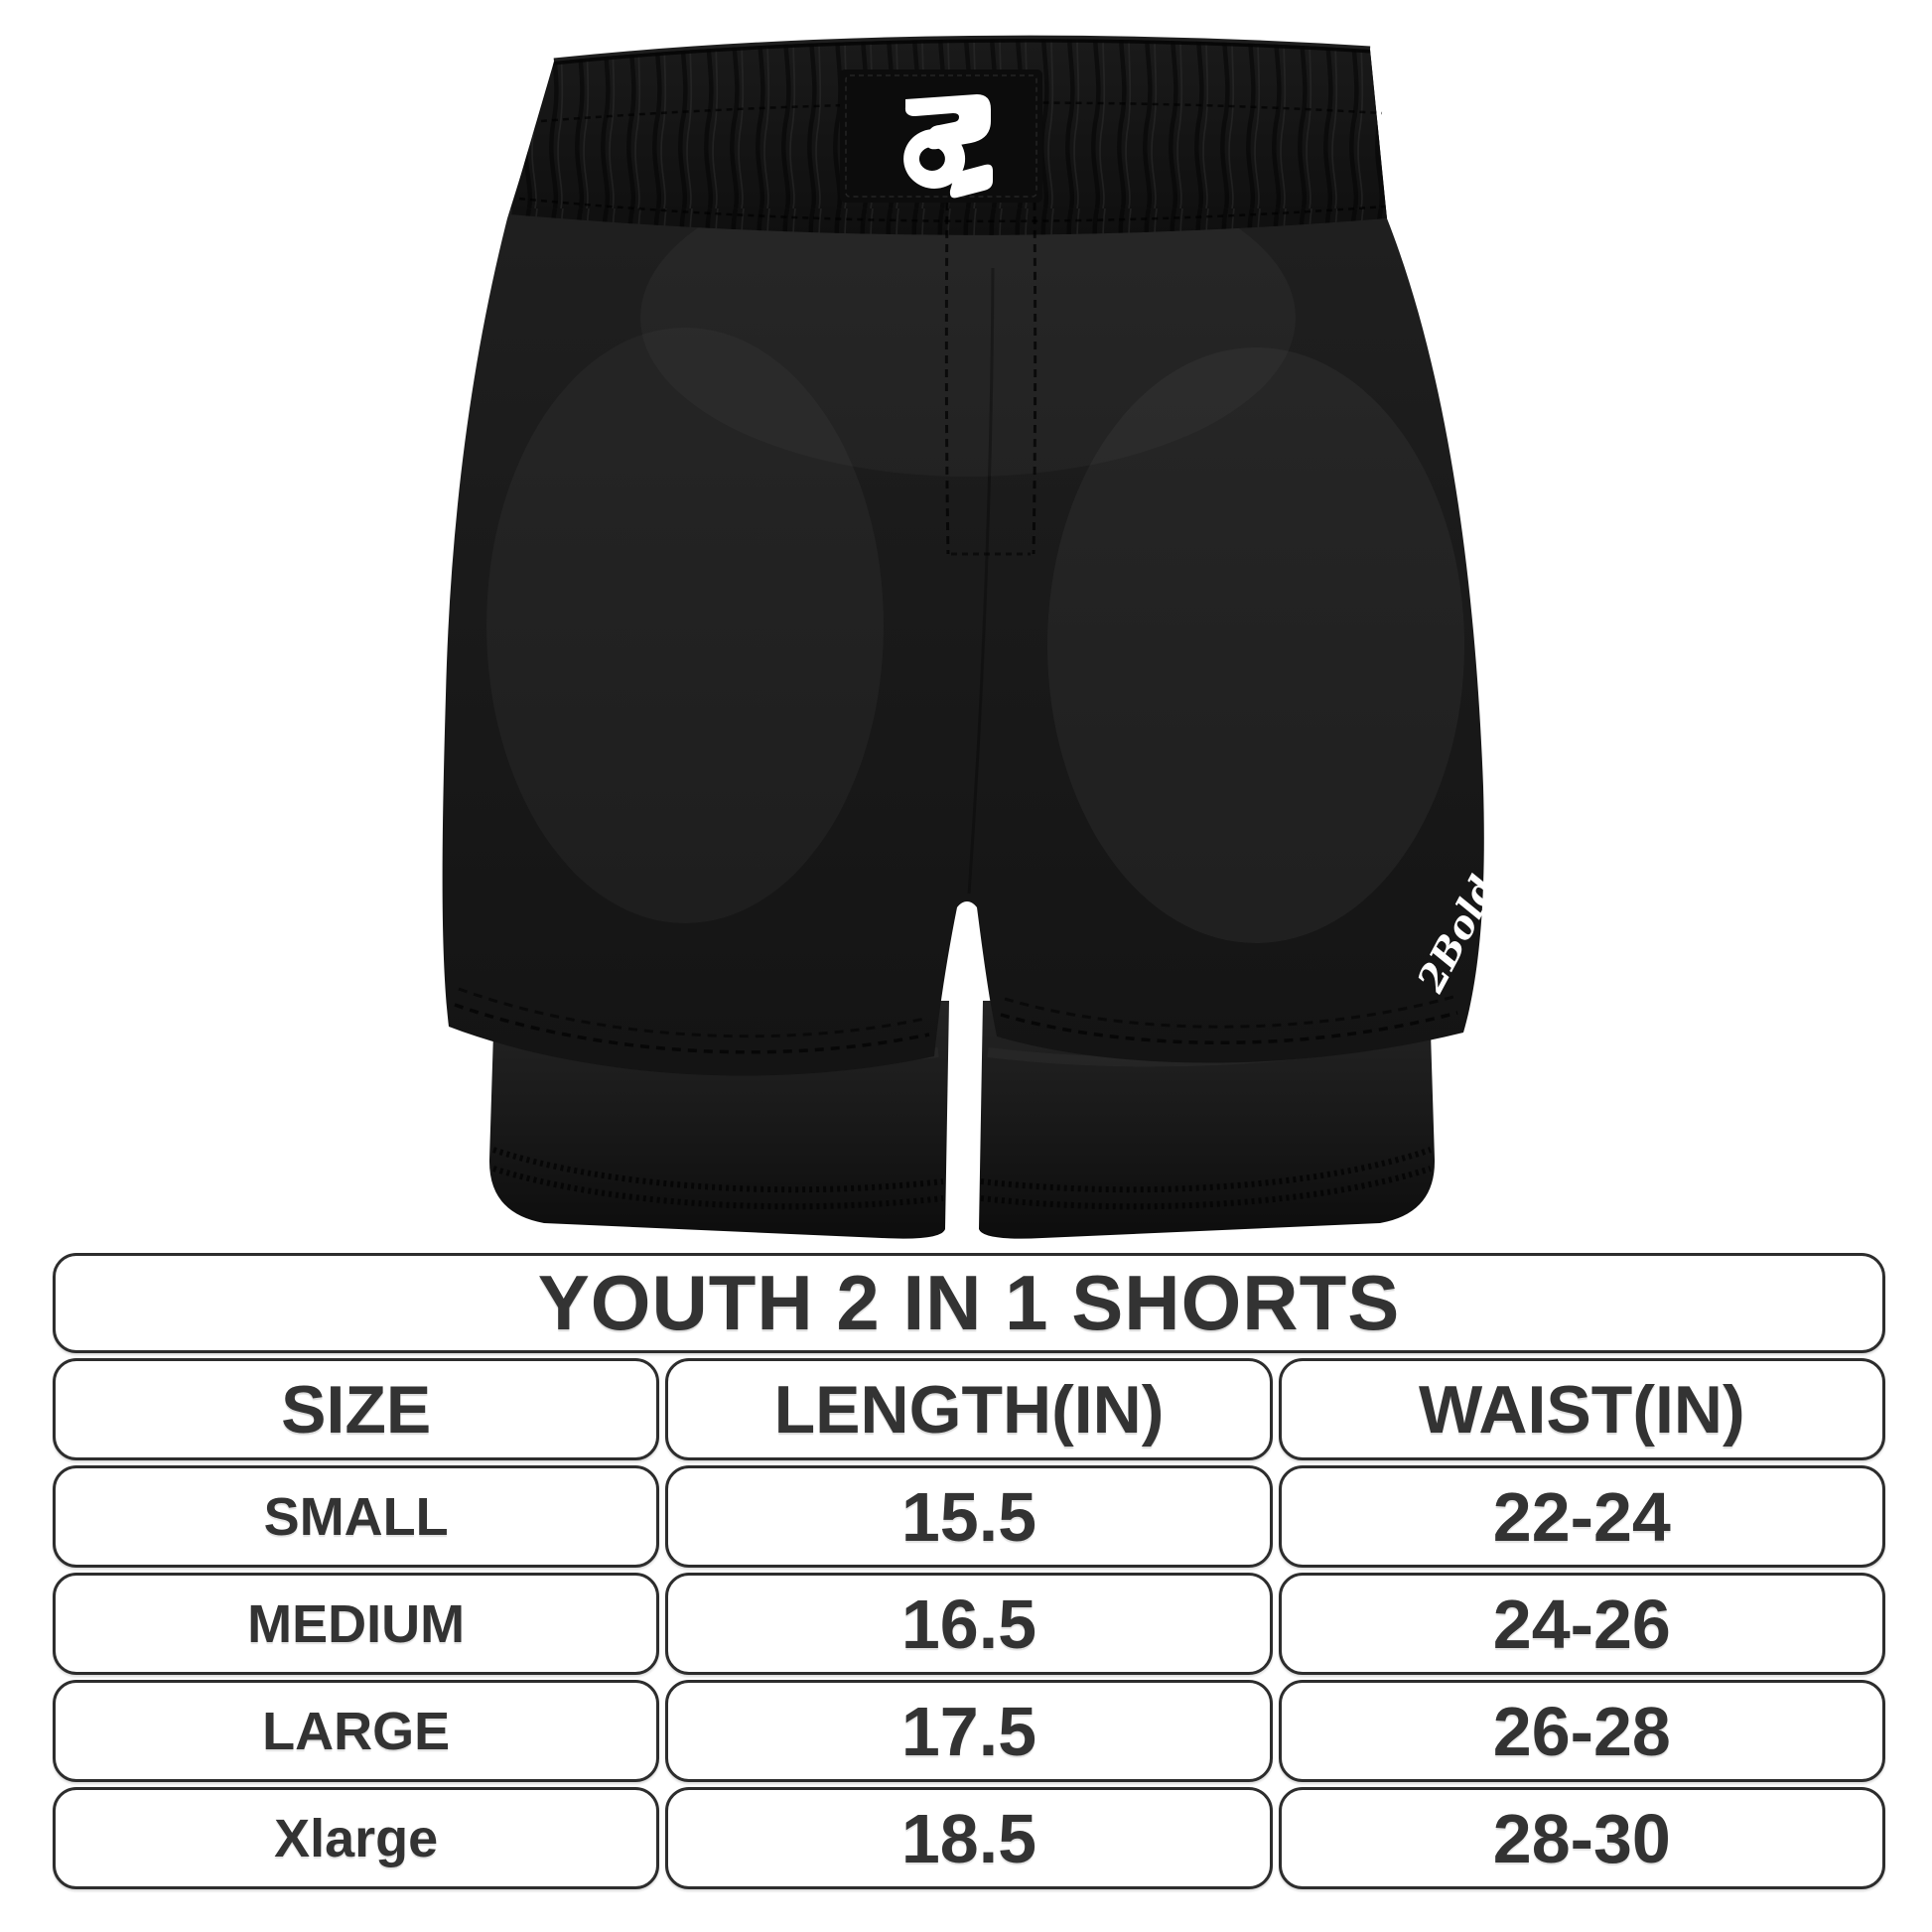 The image size is (1932, 1932). Describe the element at coordinates (357, 1517) in the screenshot. I see `cell-small-size: SMALL` at that location.